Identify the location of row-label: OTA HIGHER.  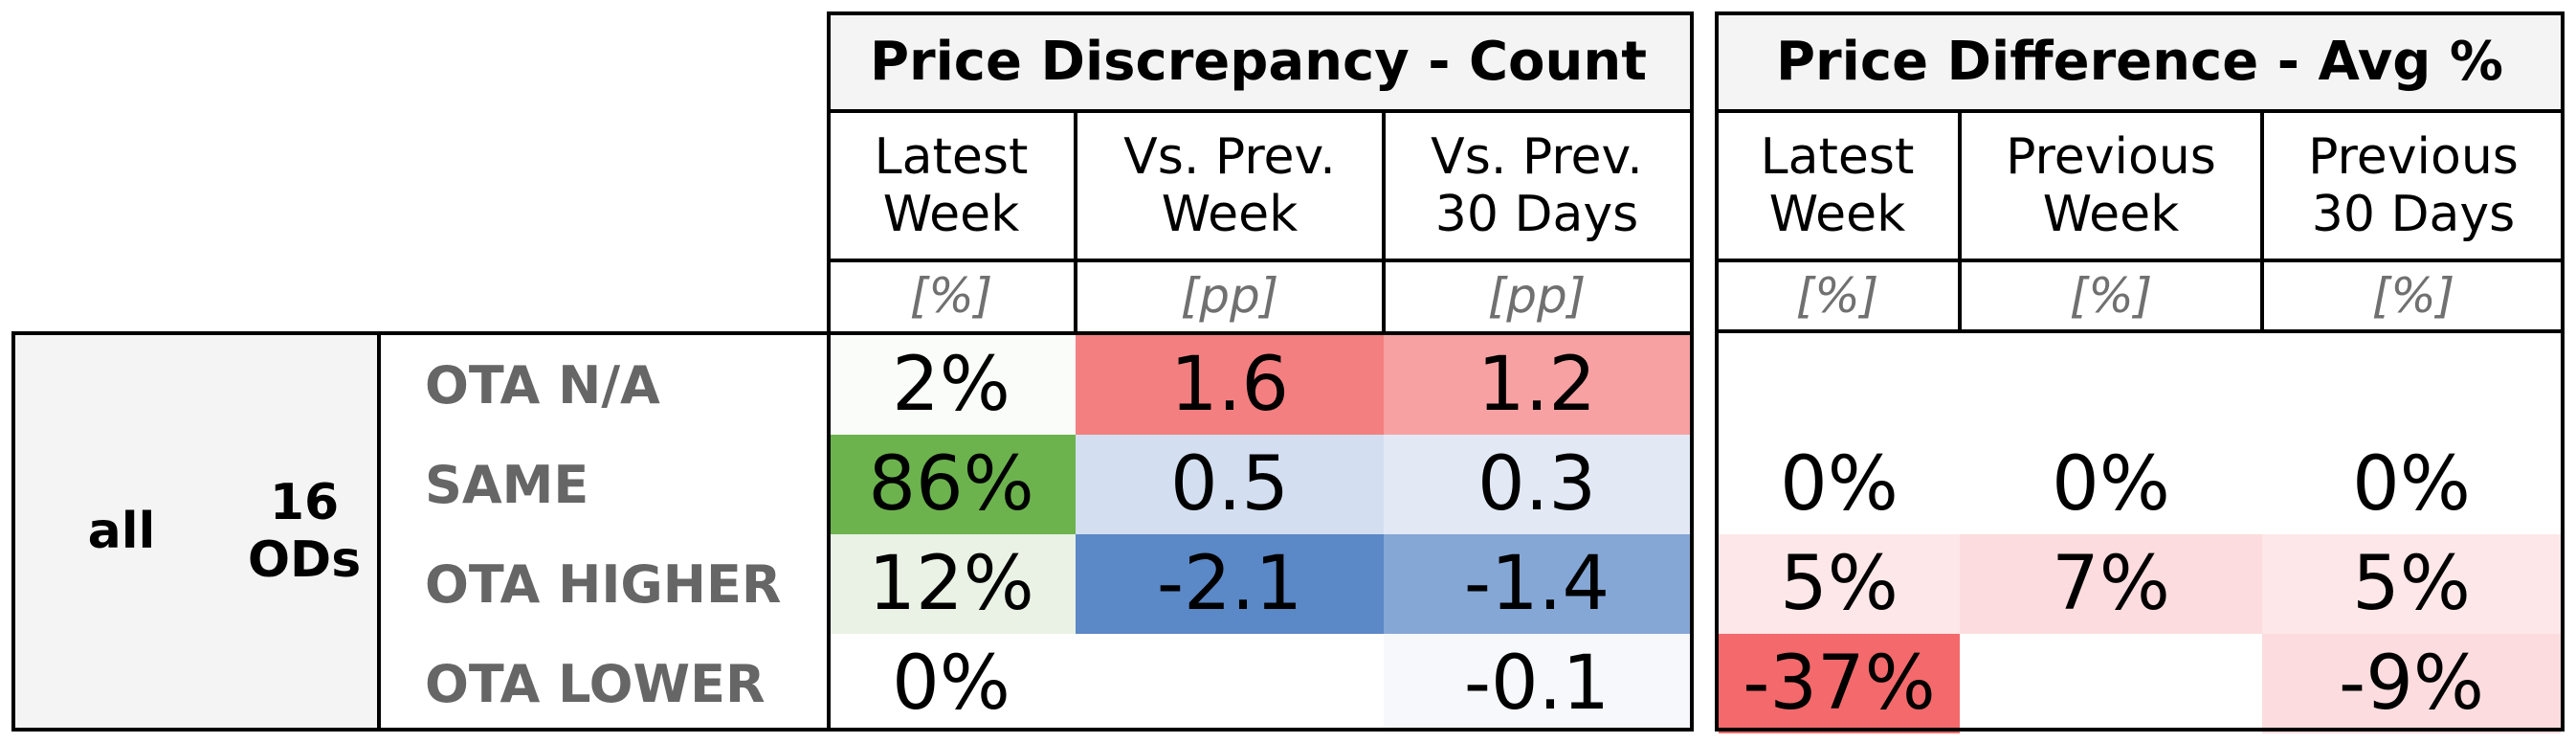
(603, 584).